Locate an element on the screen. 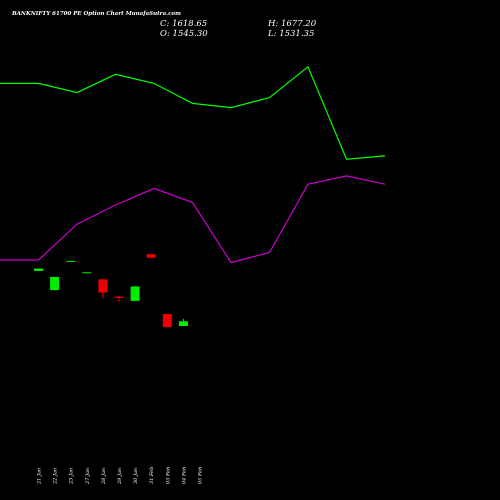  x-tick-label: 21 Jan is located at coordinates (40, 476).